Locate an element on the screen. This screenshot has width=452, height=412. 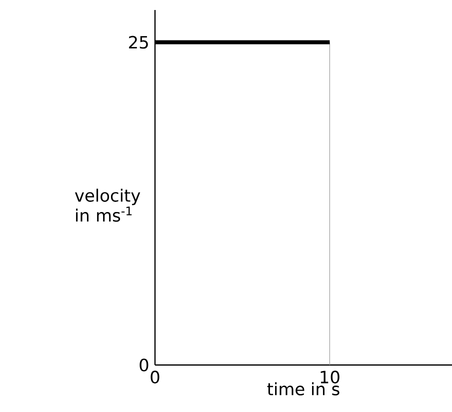
y-axis-title: velocity in ms$^{-1}$ is located at coordinates (107, 205).